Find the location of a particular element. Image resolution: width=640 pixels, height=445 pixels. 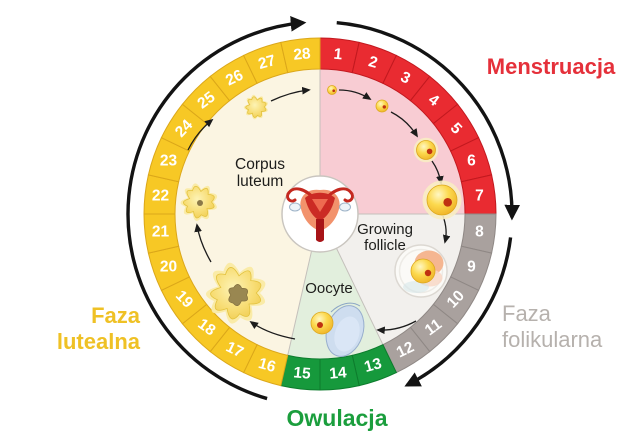

day-number-20: 20 is located at coordinates (168, 267).